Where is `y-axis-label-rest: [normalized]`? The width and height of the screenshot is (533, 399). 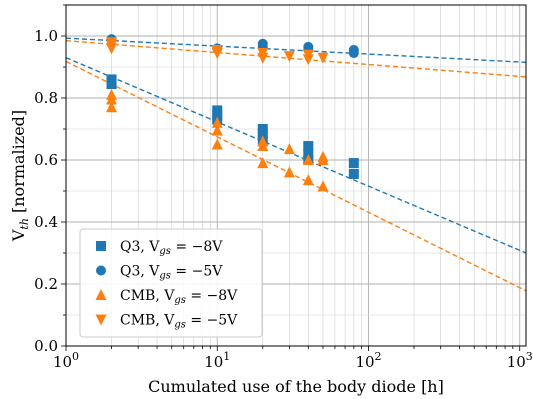 y-axis-label-rest: [normalized] is located at coordinates (18, 164).